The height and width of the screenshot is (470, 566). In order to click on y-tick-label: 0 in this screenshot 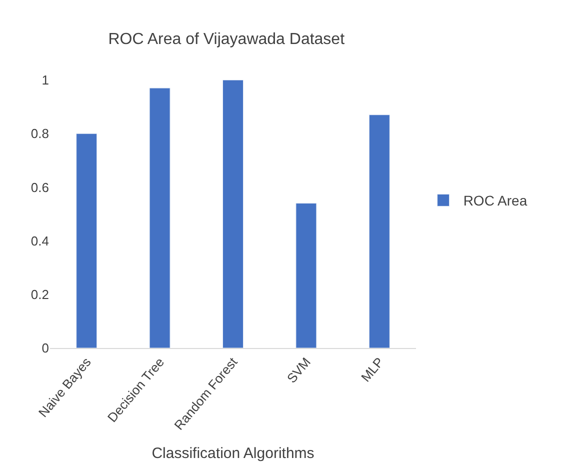, I will do `click(45, 348)`.